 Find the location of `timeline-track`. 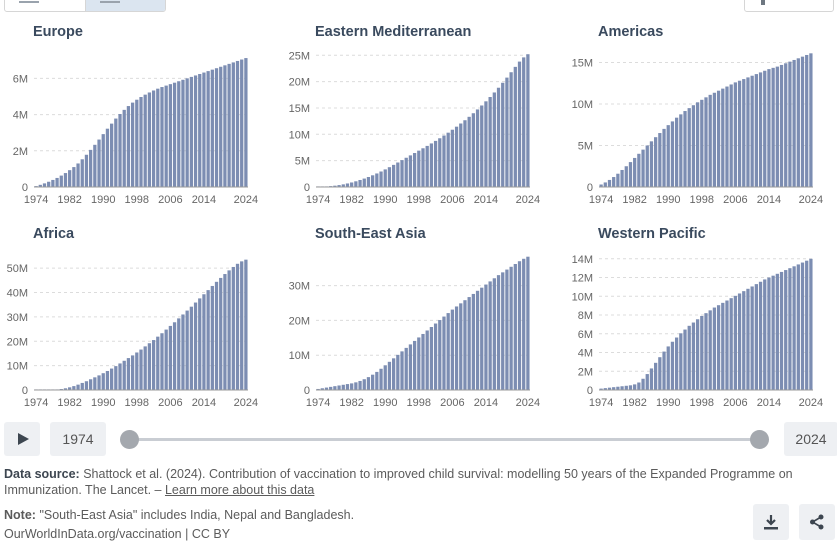

timeline-track is located at coordinates (445, 439).